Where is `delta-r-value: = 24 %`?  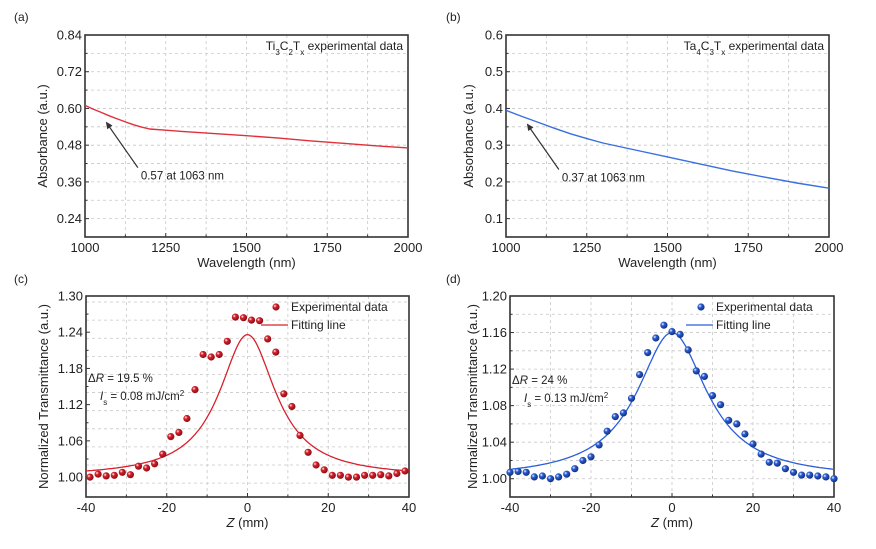
delta-r-value: = 24 % is located at coordinates (547, 381).